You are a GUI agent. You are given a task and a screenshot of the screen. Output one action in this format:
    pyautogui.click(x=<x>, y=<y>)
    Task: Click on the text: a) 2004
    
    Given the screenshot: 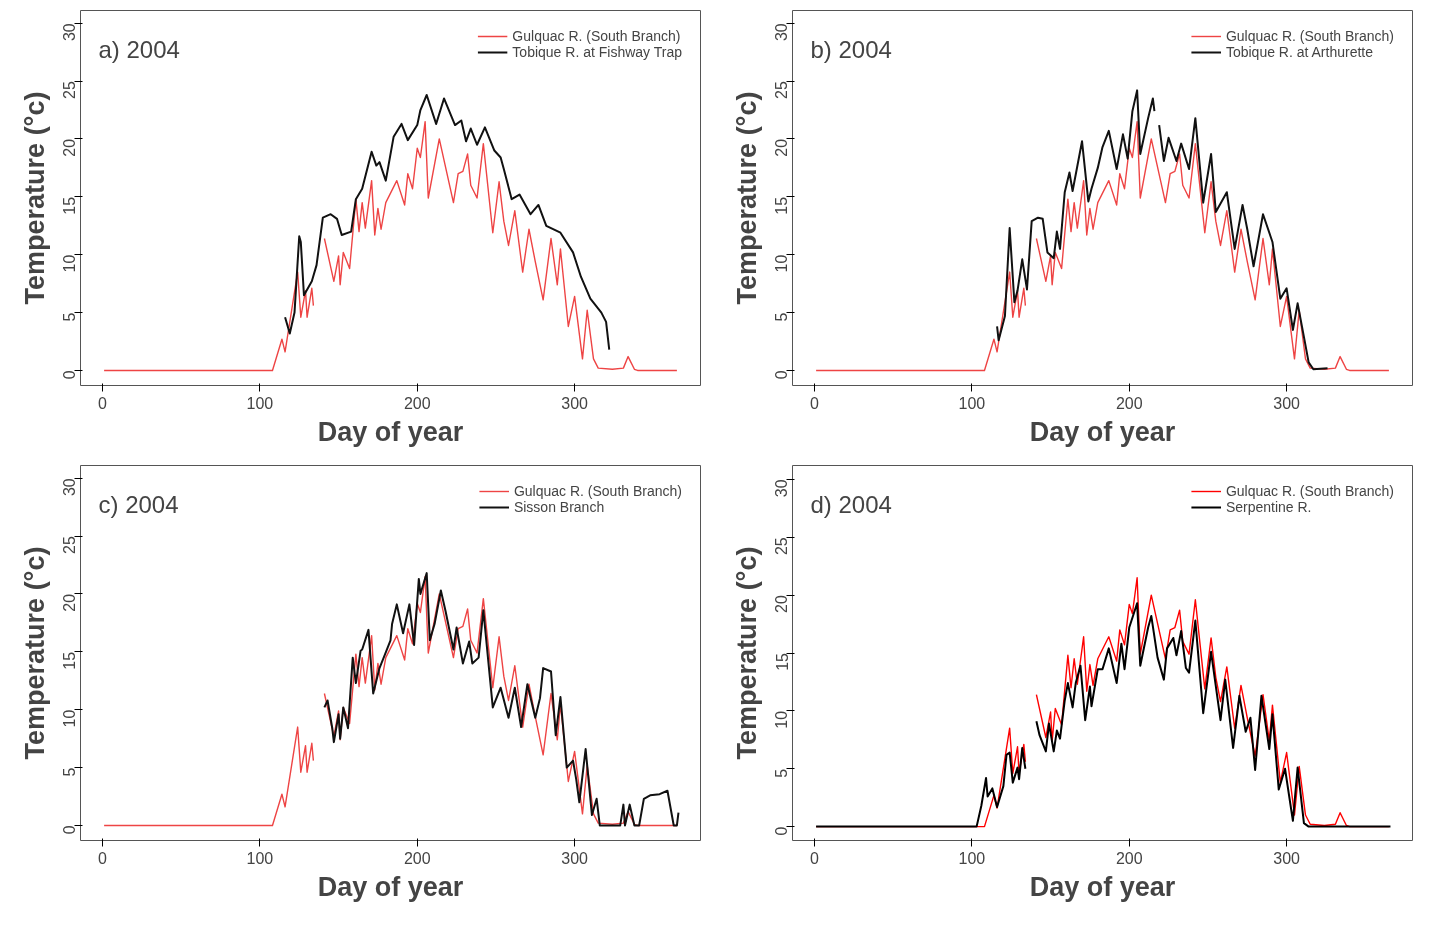 What is the action you would take?
    pyautogui.click(x=139, y=49)
    